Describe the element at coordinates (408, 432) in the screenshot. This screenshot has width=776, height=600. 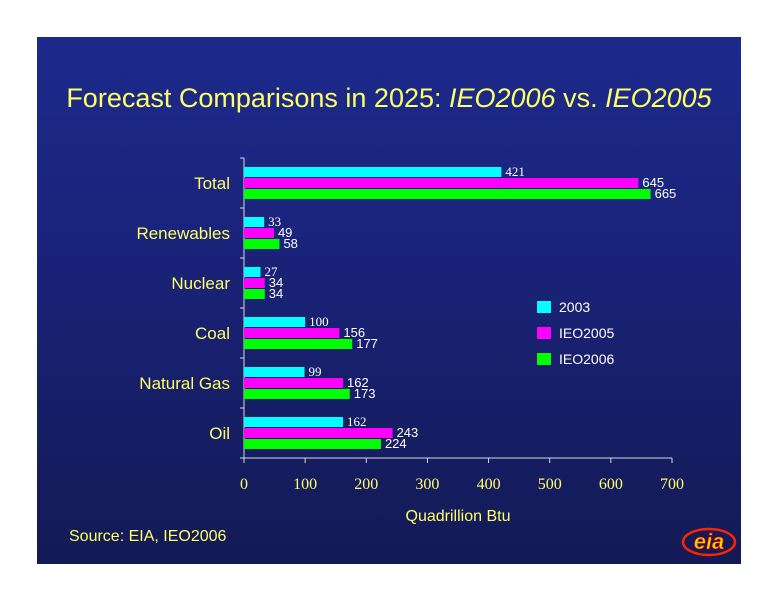
I see `data-label: 243` at that location.